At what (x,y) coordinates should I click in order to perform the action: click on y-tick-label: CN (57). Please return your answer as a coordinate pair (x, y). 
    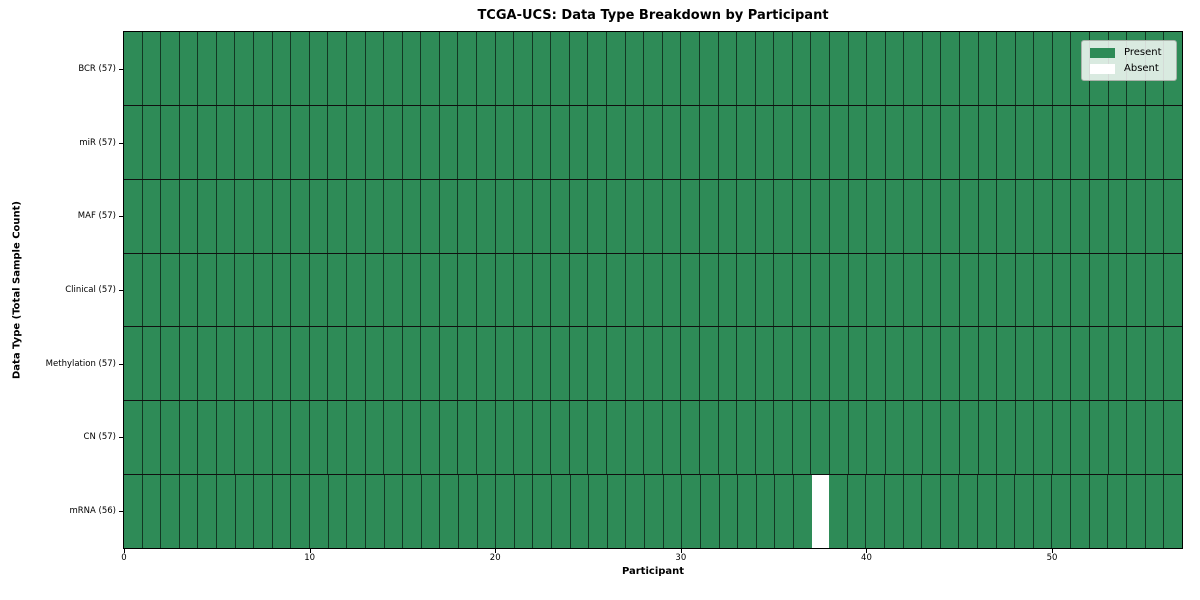
    Looking at the image, I should click on (99, 437).